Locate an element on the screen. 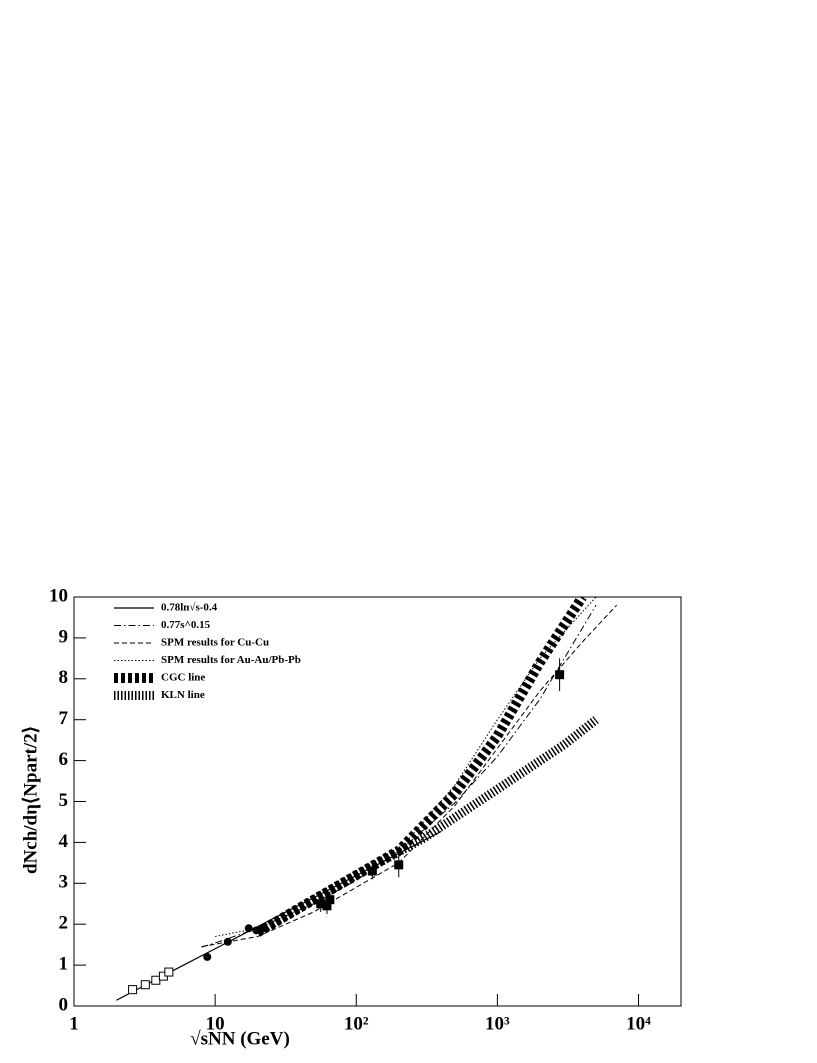  x-tick-label: 10⁴ is located at coordinates (638, 1023).